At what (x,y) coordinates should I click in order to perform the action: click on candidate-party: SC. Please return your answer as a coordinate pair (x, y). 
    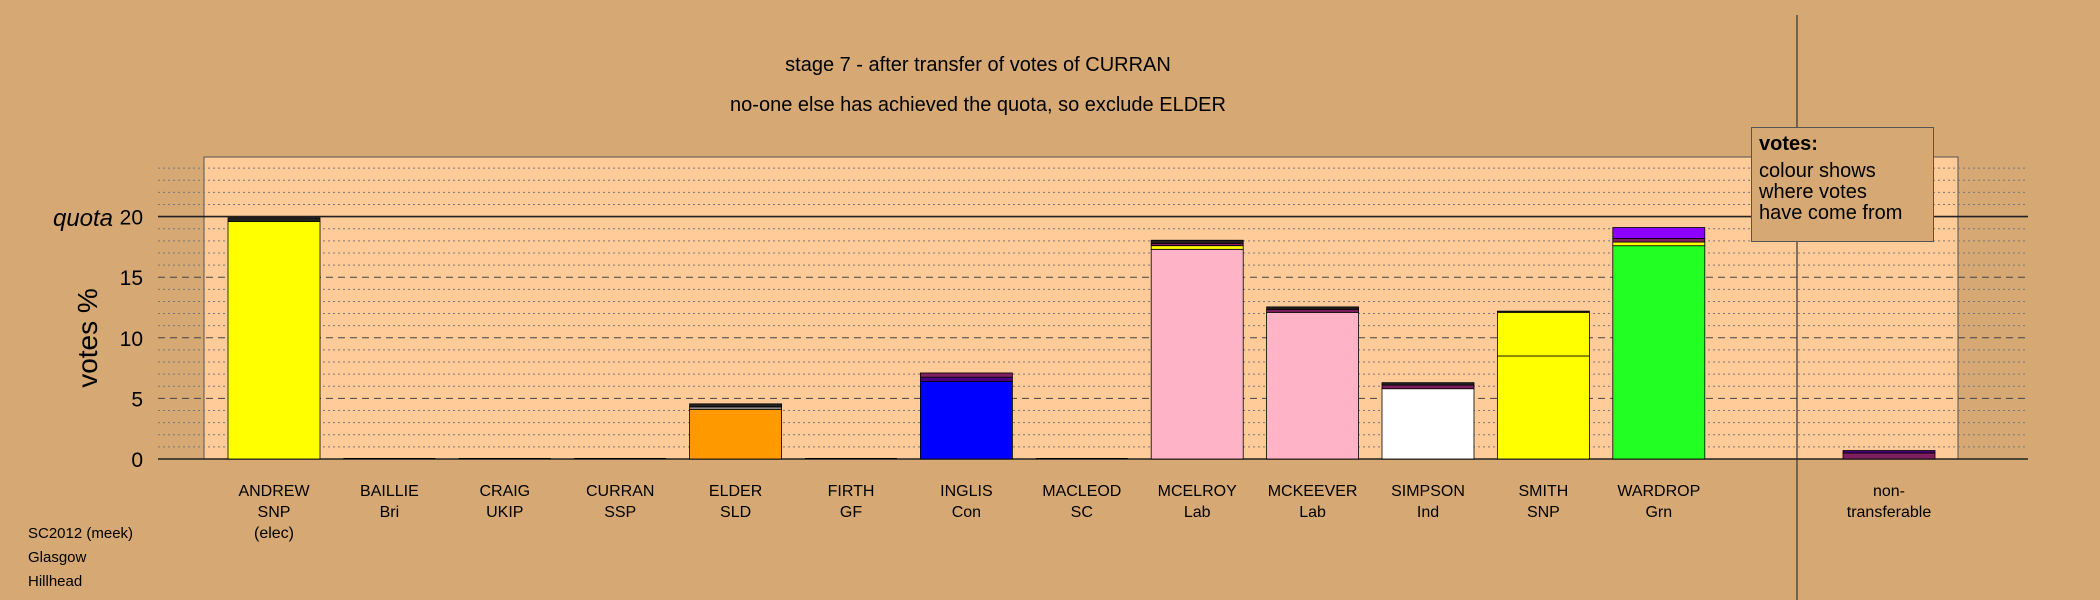
    Looking at the image, I should click on (1082, 512).